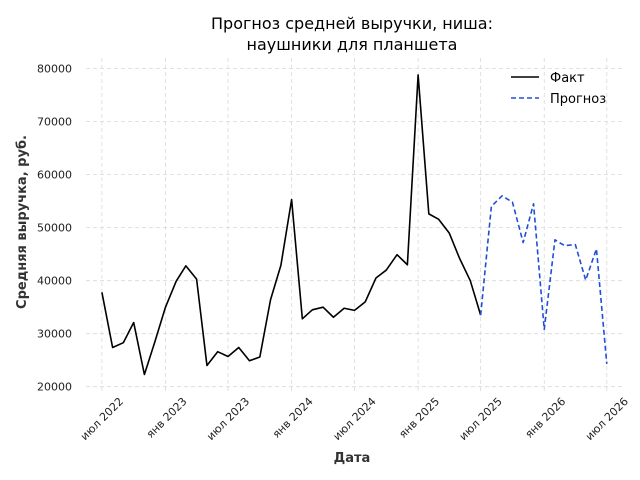 This screenshot has width=640, height=480. I want to click on series-line-forecast, so click(543, 279).